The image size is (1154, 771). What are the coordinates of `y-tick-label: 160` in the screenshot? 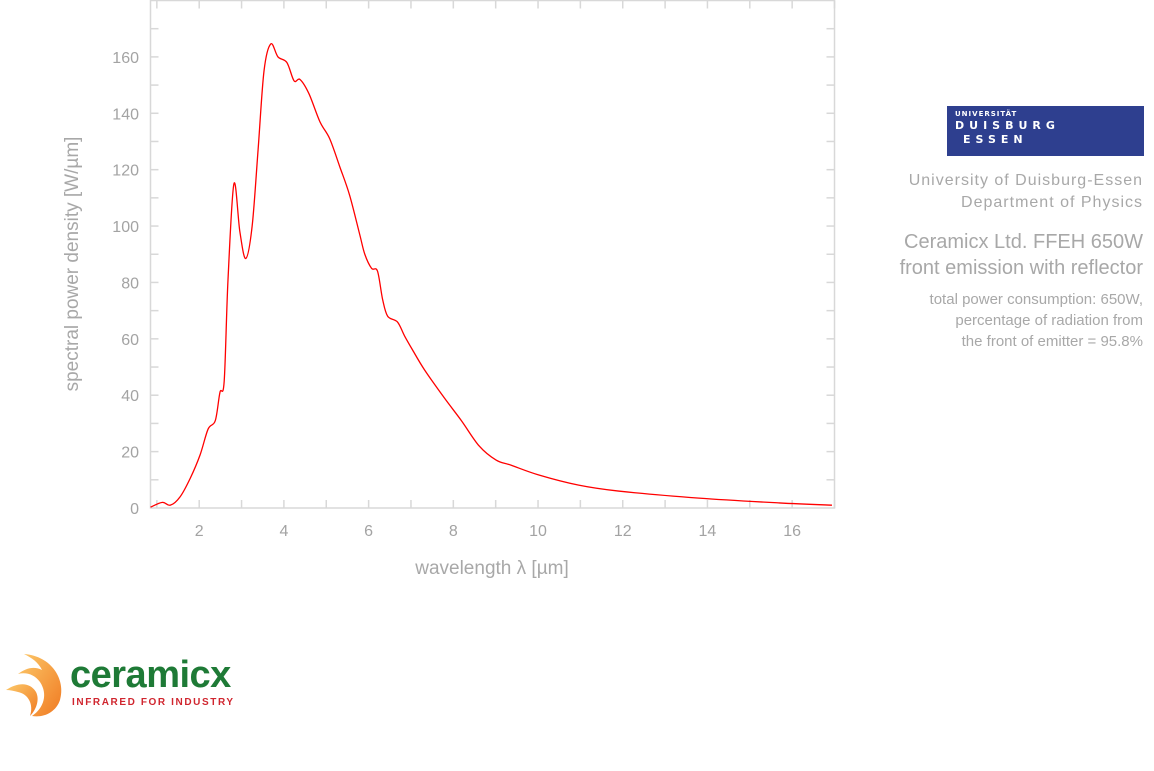 It's located at (125, 58).